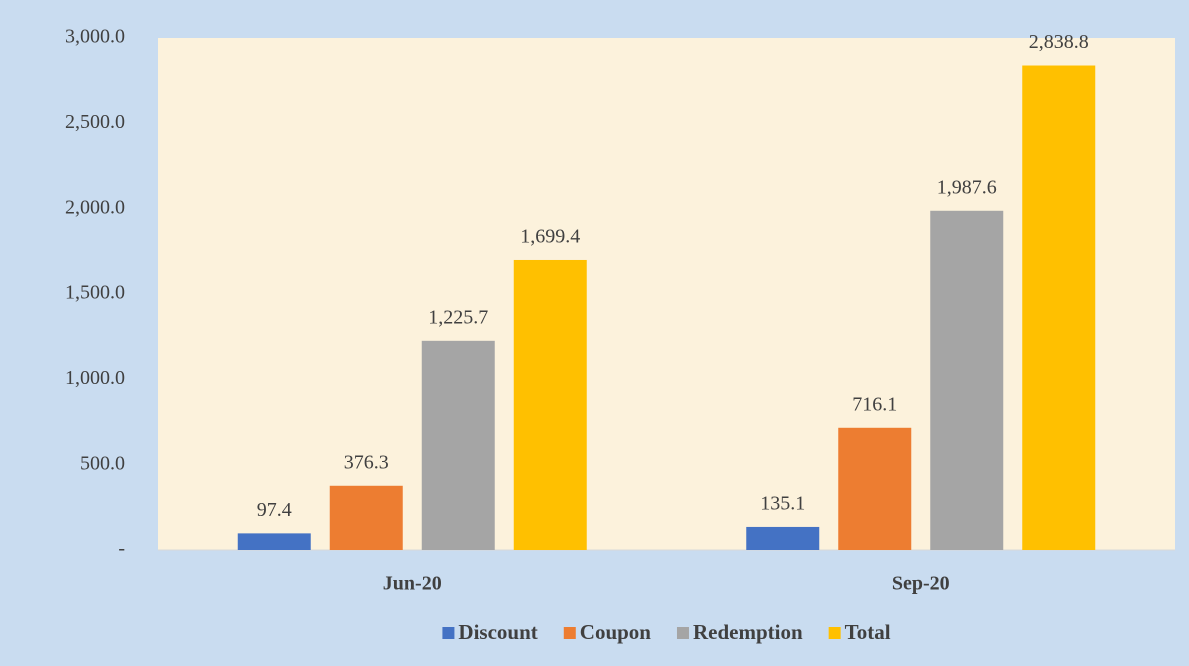 This screenshot has height=666, width=1189. I want to click on value-label: 2,838.8, so click(1059, 42).